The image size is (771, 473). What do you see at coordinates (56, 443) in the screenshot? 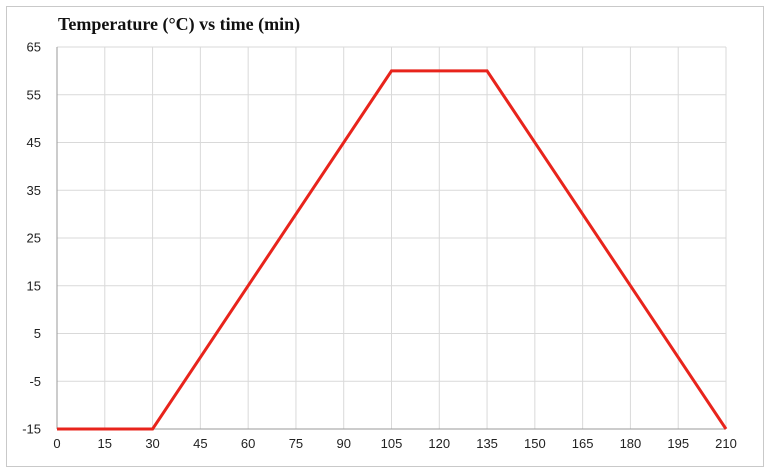
I see `x-tick-label: 0` at bounding box center [56, 443].